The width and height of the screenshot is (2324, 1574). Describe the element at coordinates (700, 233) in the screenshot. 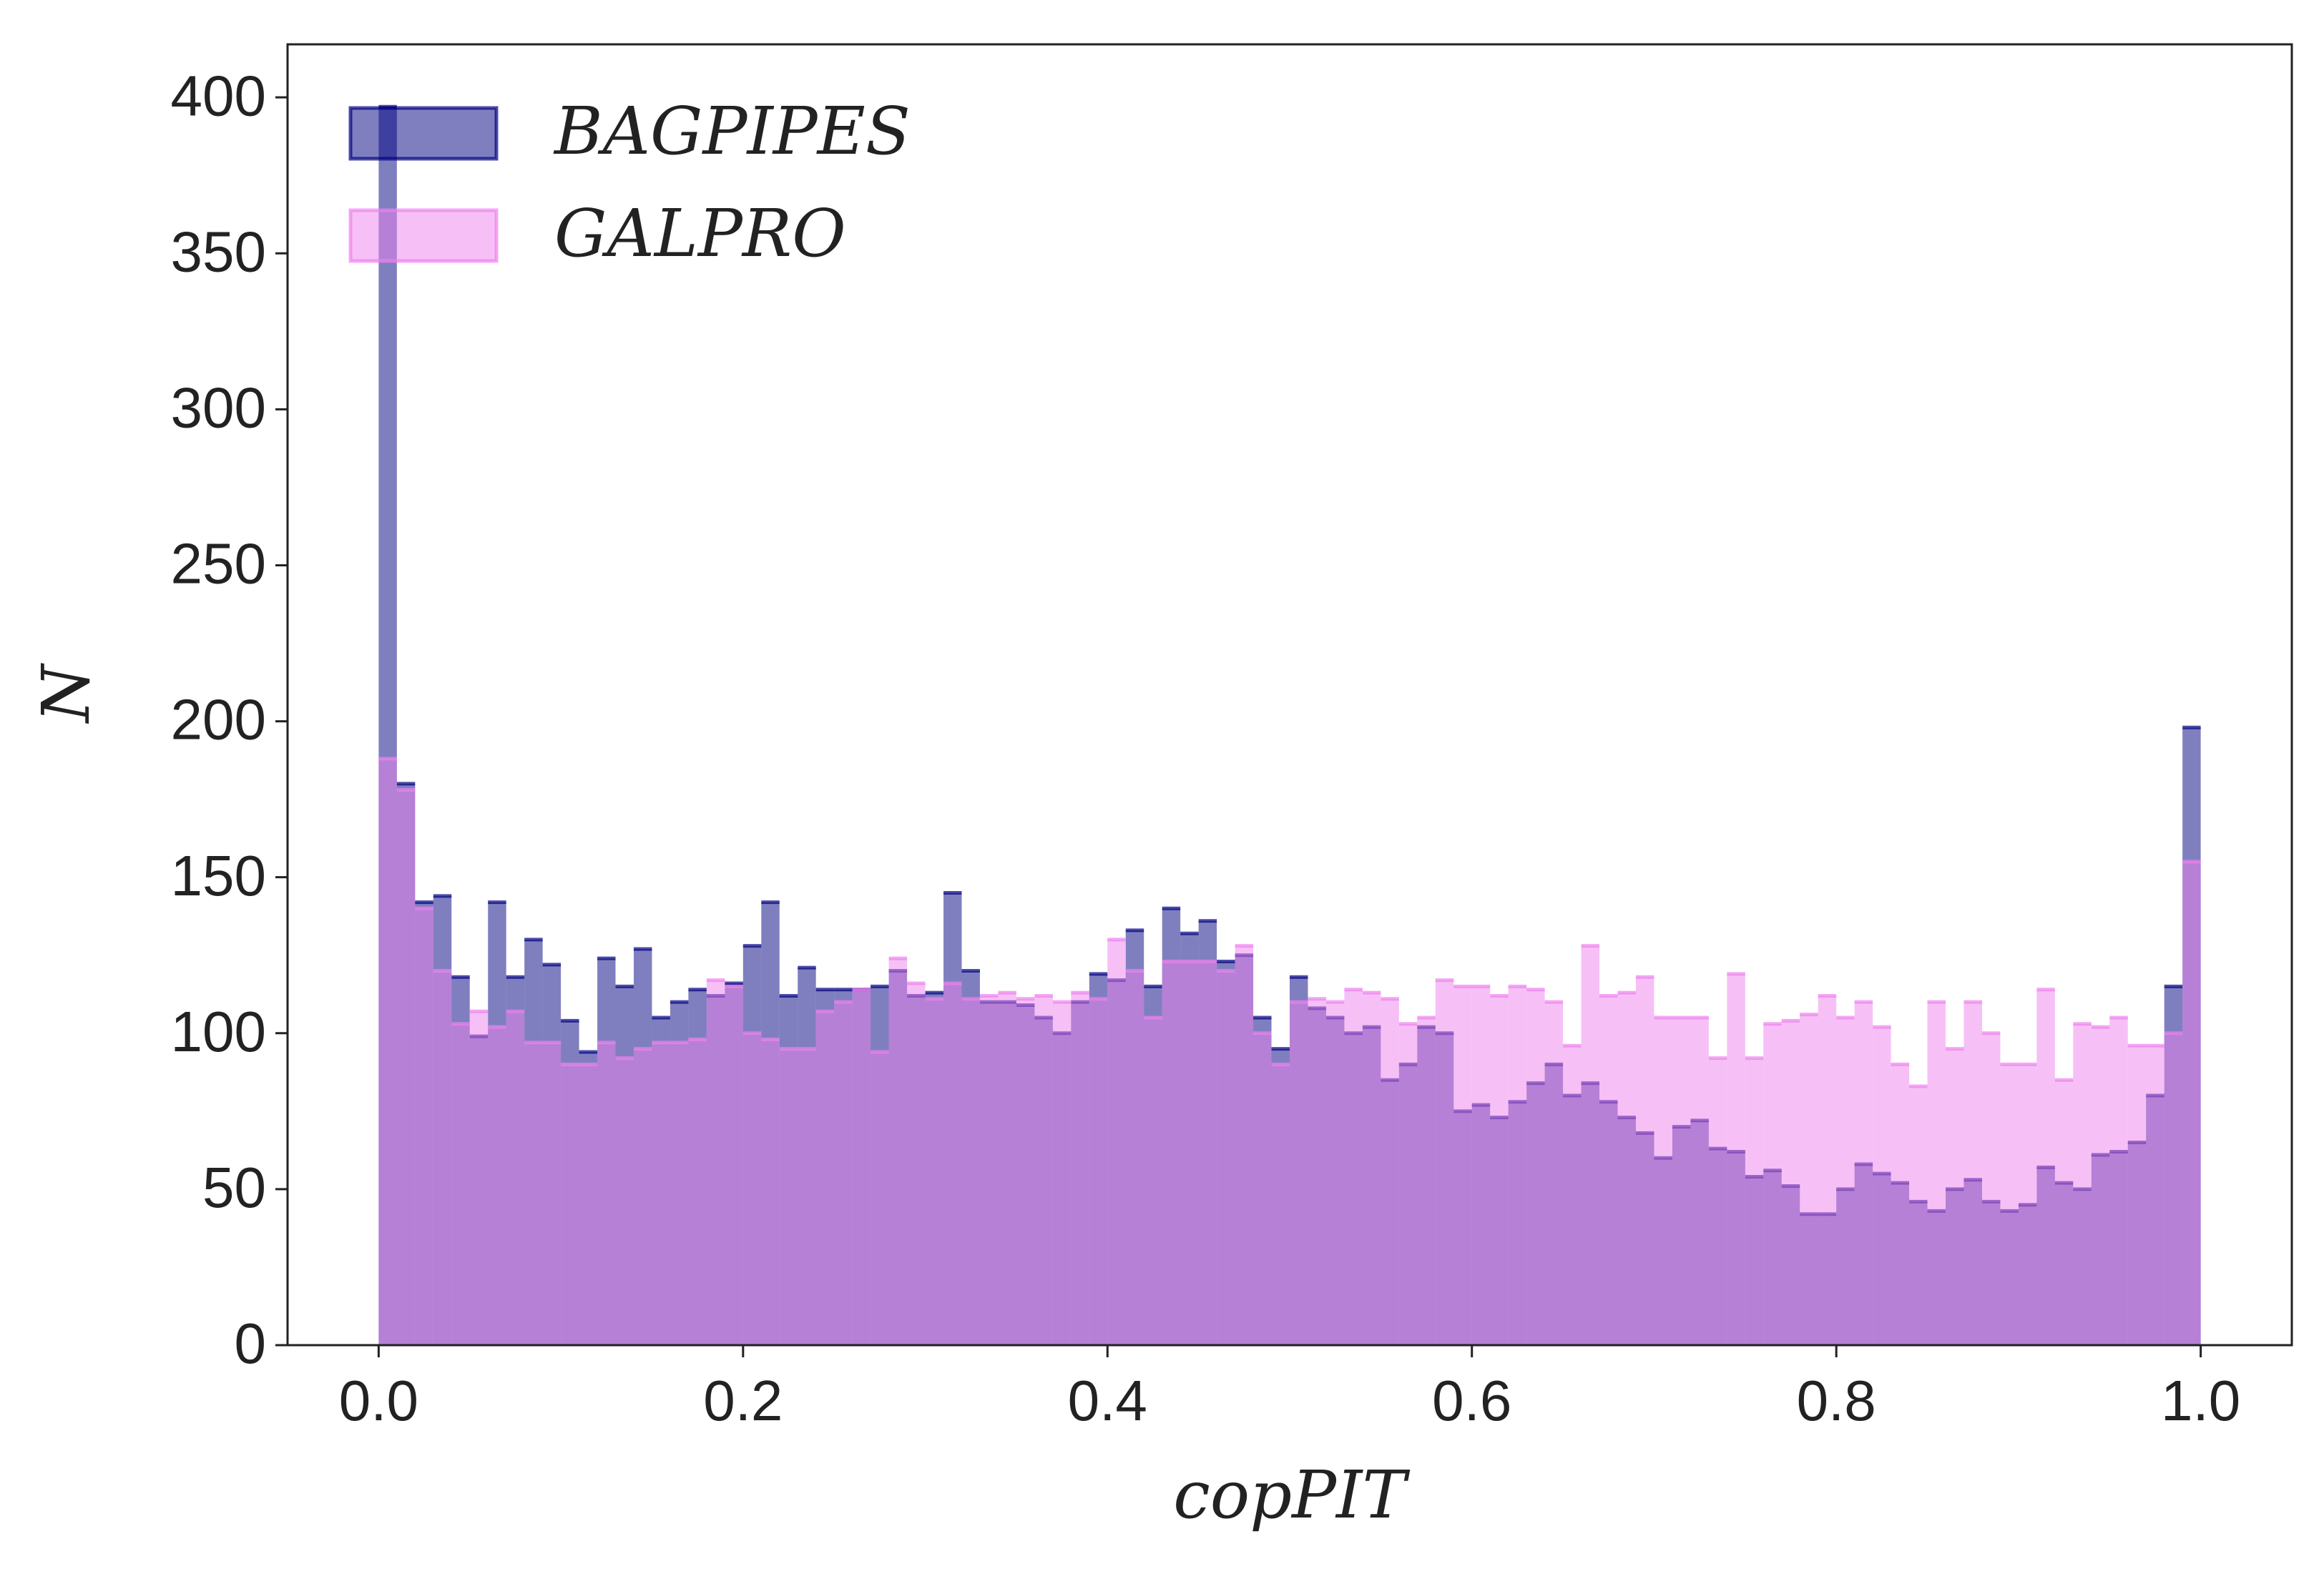

I see `legend-label: GALPRO` at that location.